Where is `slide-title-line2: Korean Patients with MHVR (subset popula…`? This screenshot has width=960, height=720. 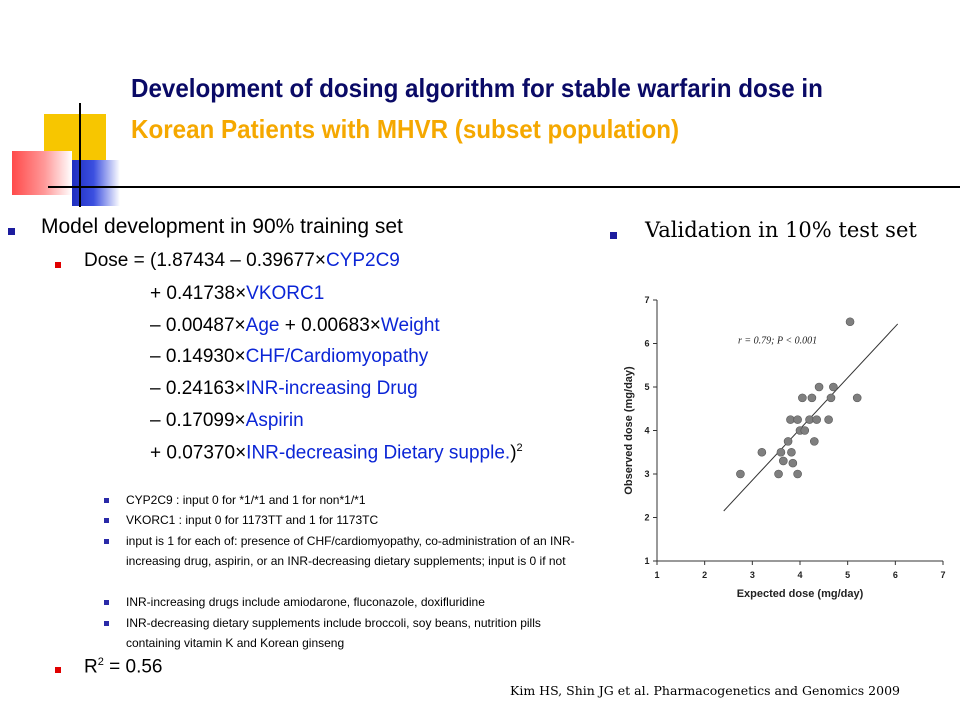 slide-title-line2: Korean Patients with MHVR (subset popula… is located at coordinates (405, 129).